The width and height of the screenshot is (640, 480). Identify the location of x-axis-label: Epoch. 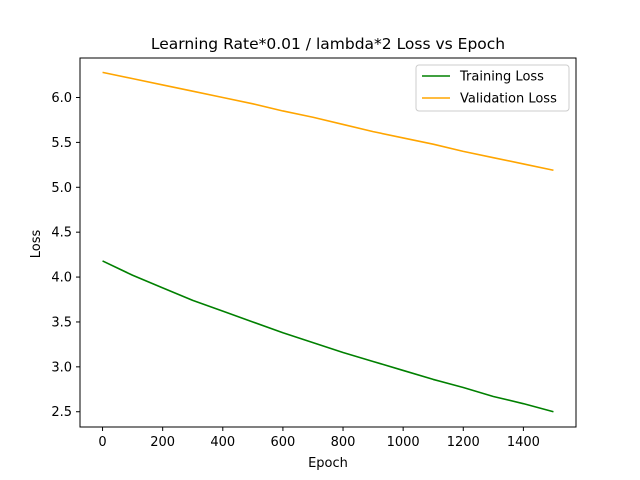
(328, 463).